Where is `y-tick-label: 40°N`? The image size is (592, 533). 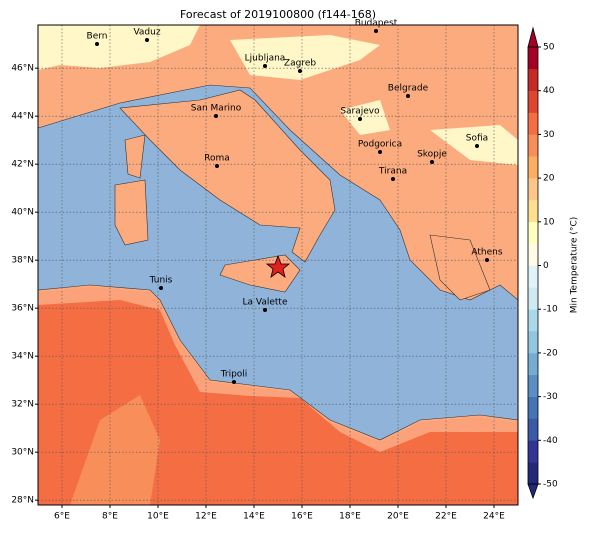 y-tick-label: 40°N is located at coordinates (22, 213).